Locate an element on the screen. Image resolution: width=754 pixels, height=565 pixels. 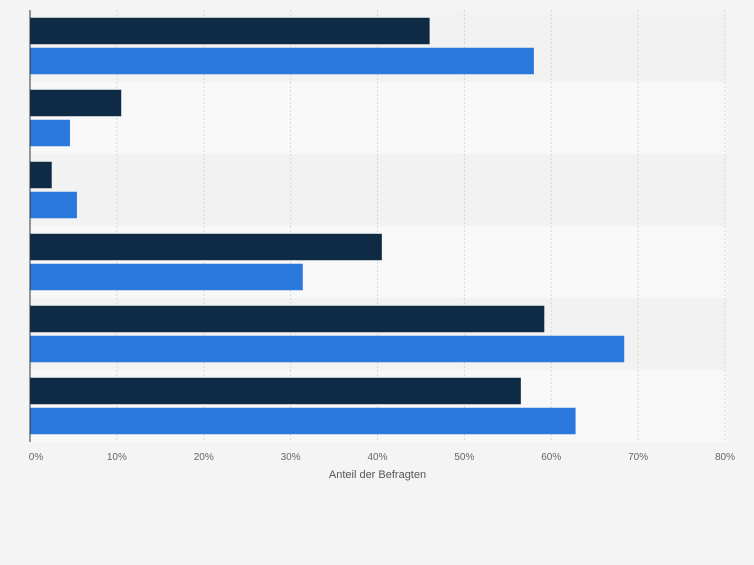
x-tick-label: 30% is located at coordinates (291, 457).